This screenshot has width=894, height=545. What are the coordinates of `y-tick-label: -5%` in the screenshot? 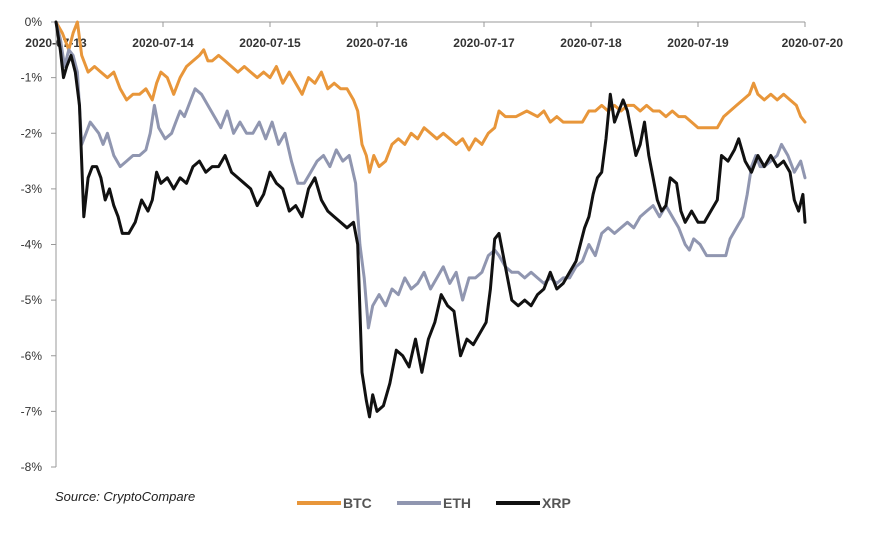 It's located at (32, 300).